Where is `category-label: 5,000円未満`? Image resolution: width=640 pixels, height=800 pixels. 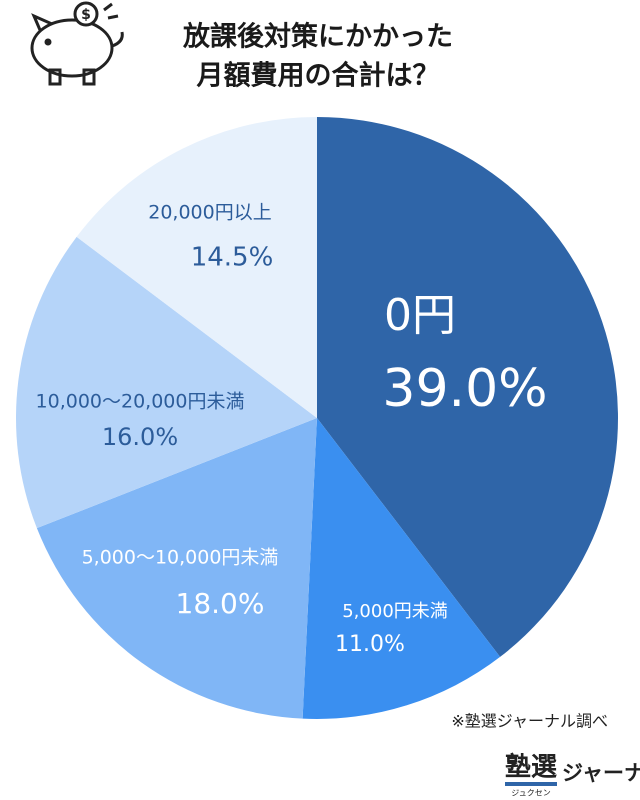 category-label: 5,000円未満 is located at coordinates (395, 611).